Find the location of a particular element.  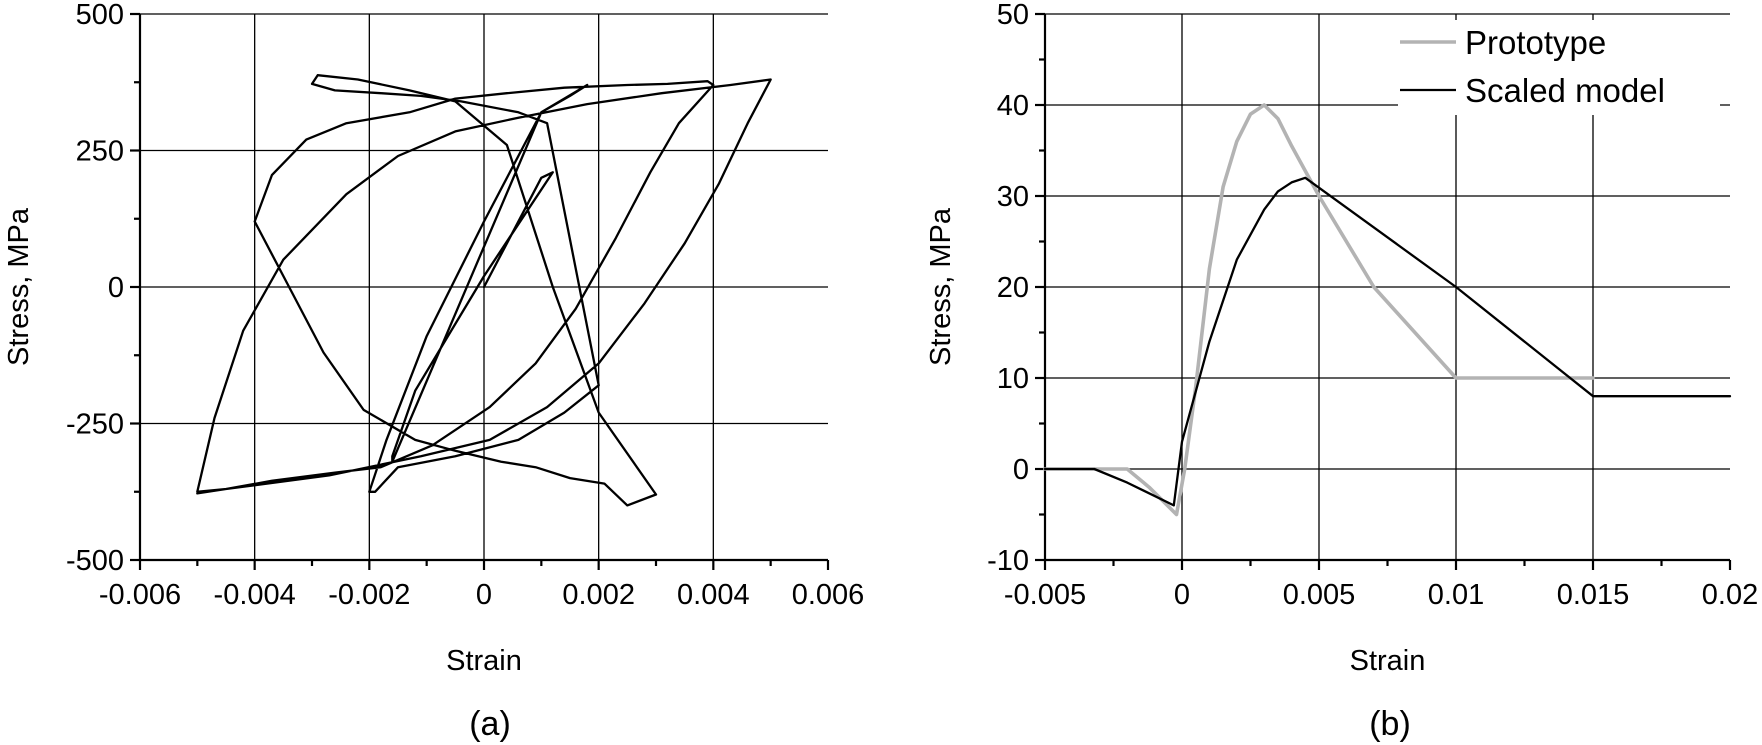

x-tick-label: -0.006 is located at coordinates (140, 595).